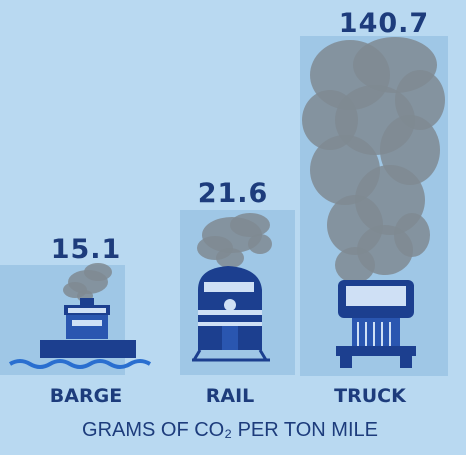 This screenshot has height=455, width=466. What do you see at coordinates (230, 430) in the screenshot?
I see `subtitle: GRAMS OF CO₂ PER TON MILE` at bounding box center [230, 430].